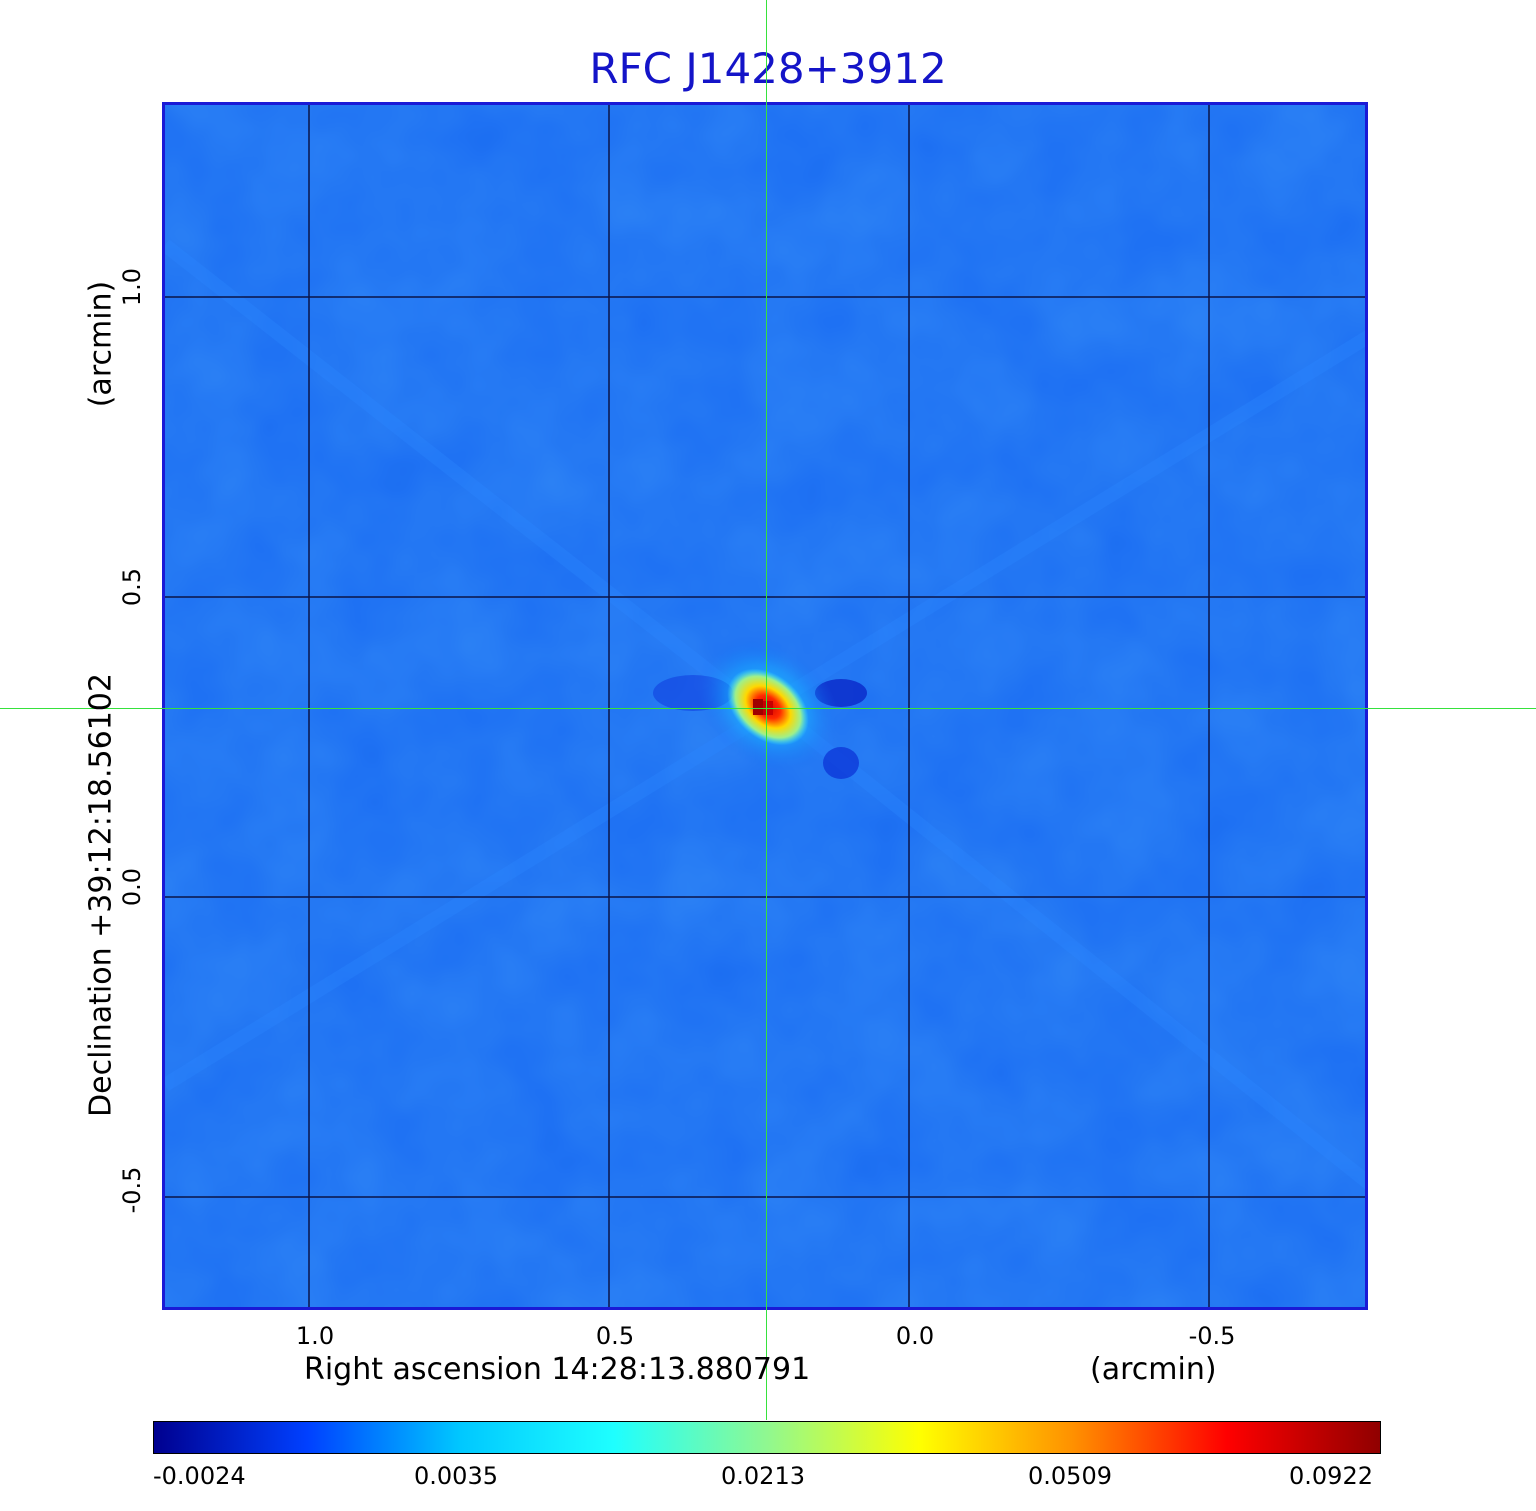  Describe the element at coordinates (101, 344) in the screenshot. I see `y-axis-unit: (arcmin)` at that location.